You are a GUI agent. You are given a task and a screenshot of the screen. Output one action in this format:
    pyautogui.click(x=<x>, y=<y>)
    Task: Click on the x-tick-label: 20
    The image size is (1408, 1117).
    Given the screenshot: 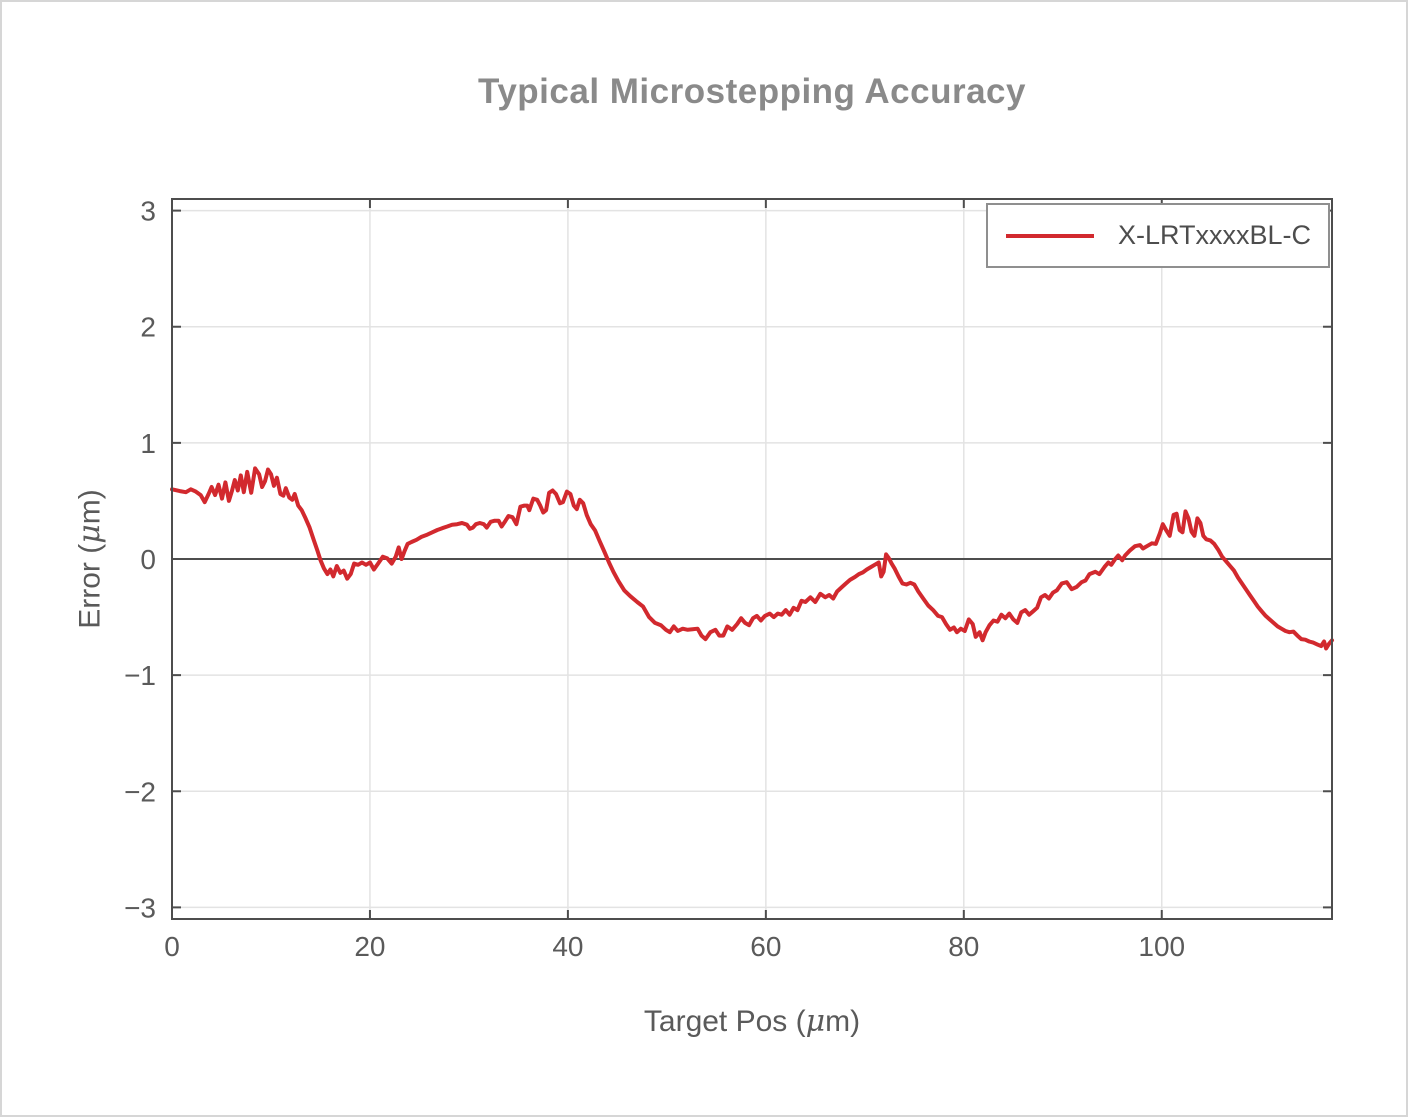 What is the action you would take?
    pyautogui.click(x=369, y=946)
    